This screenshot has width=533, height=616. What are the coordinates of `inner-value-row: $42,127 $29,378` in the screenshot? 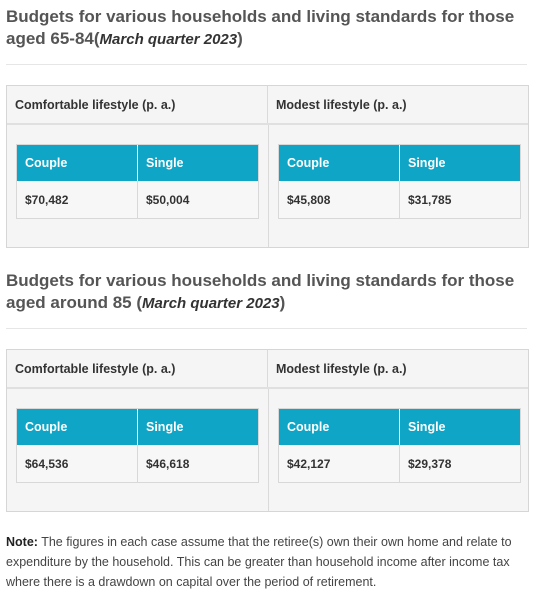 It's located at (399, 463).